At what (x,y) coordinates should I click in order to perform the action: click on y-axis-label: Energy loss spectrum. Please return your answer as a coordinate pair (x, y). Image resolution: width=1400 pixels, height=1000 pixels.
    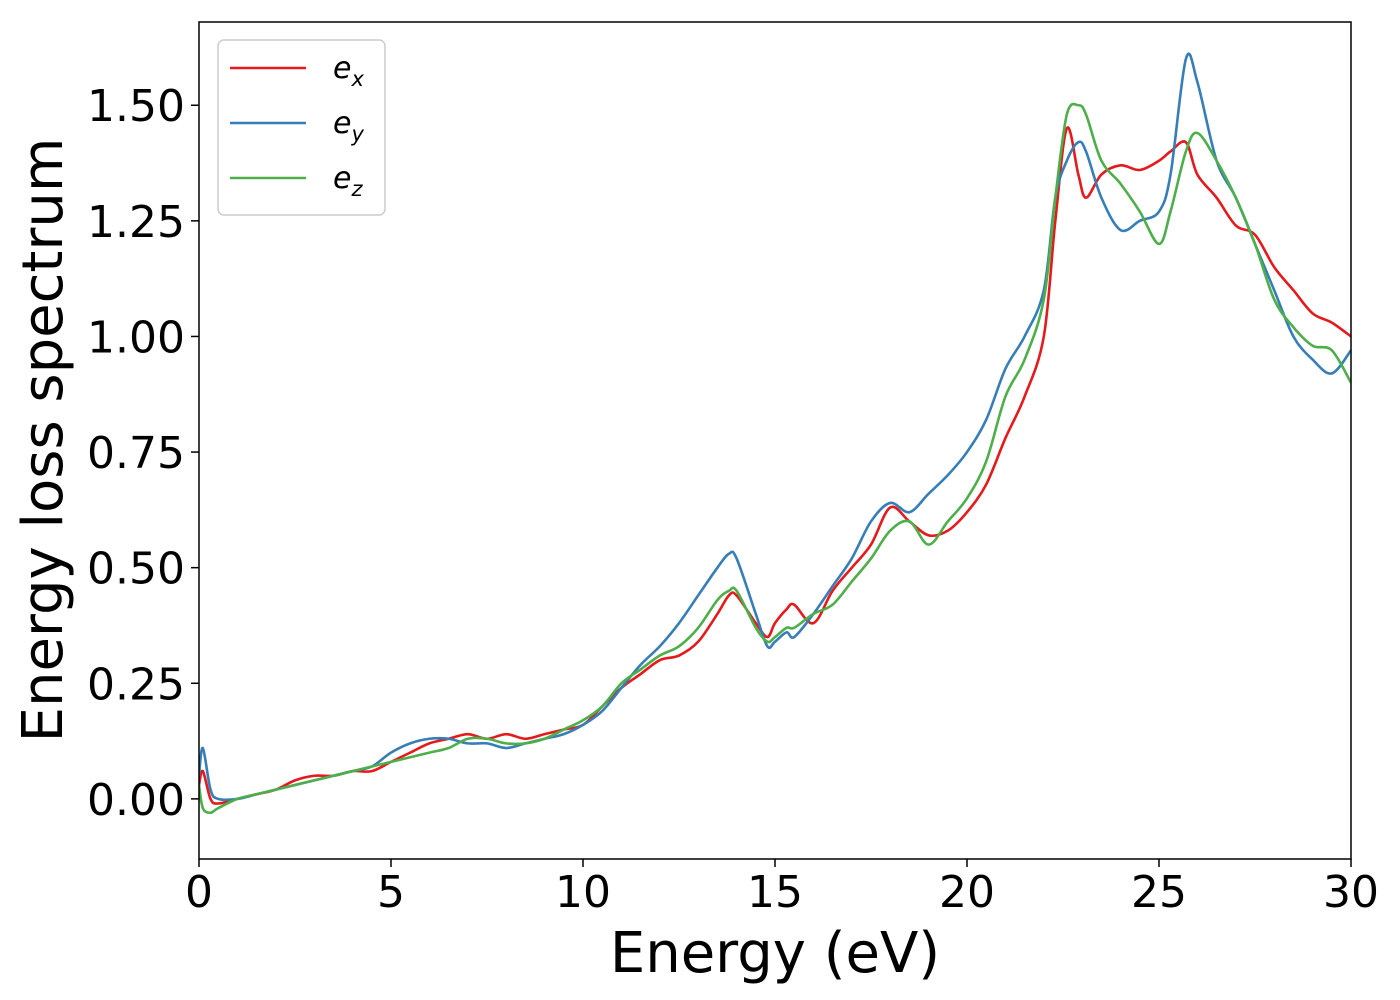
    Looking at the image, I should click on (43, 440).